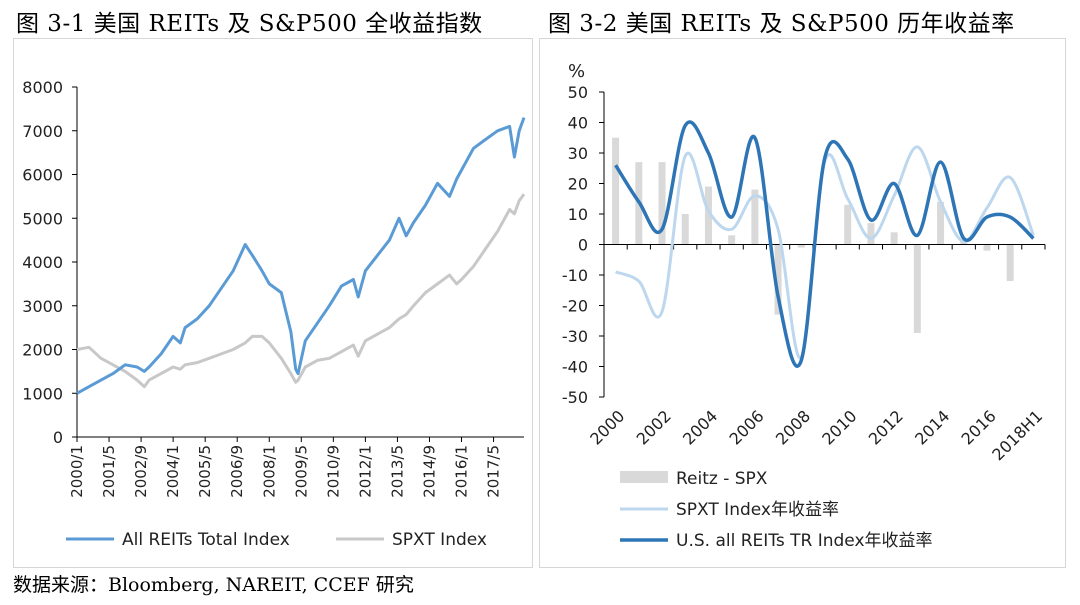  What do you see at coordinates (439, 540) in the screenshot?
I see `legend-label-spxt: SPXT Index` at bounding box center [439, 540].